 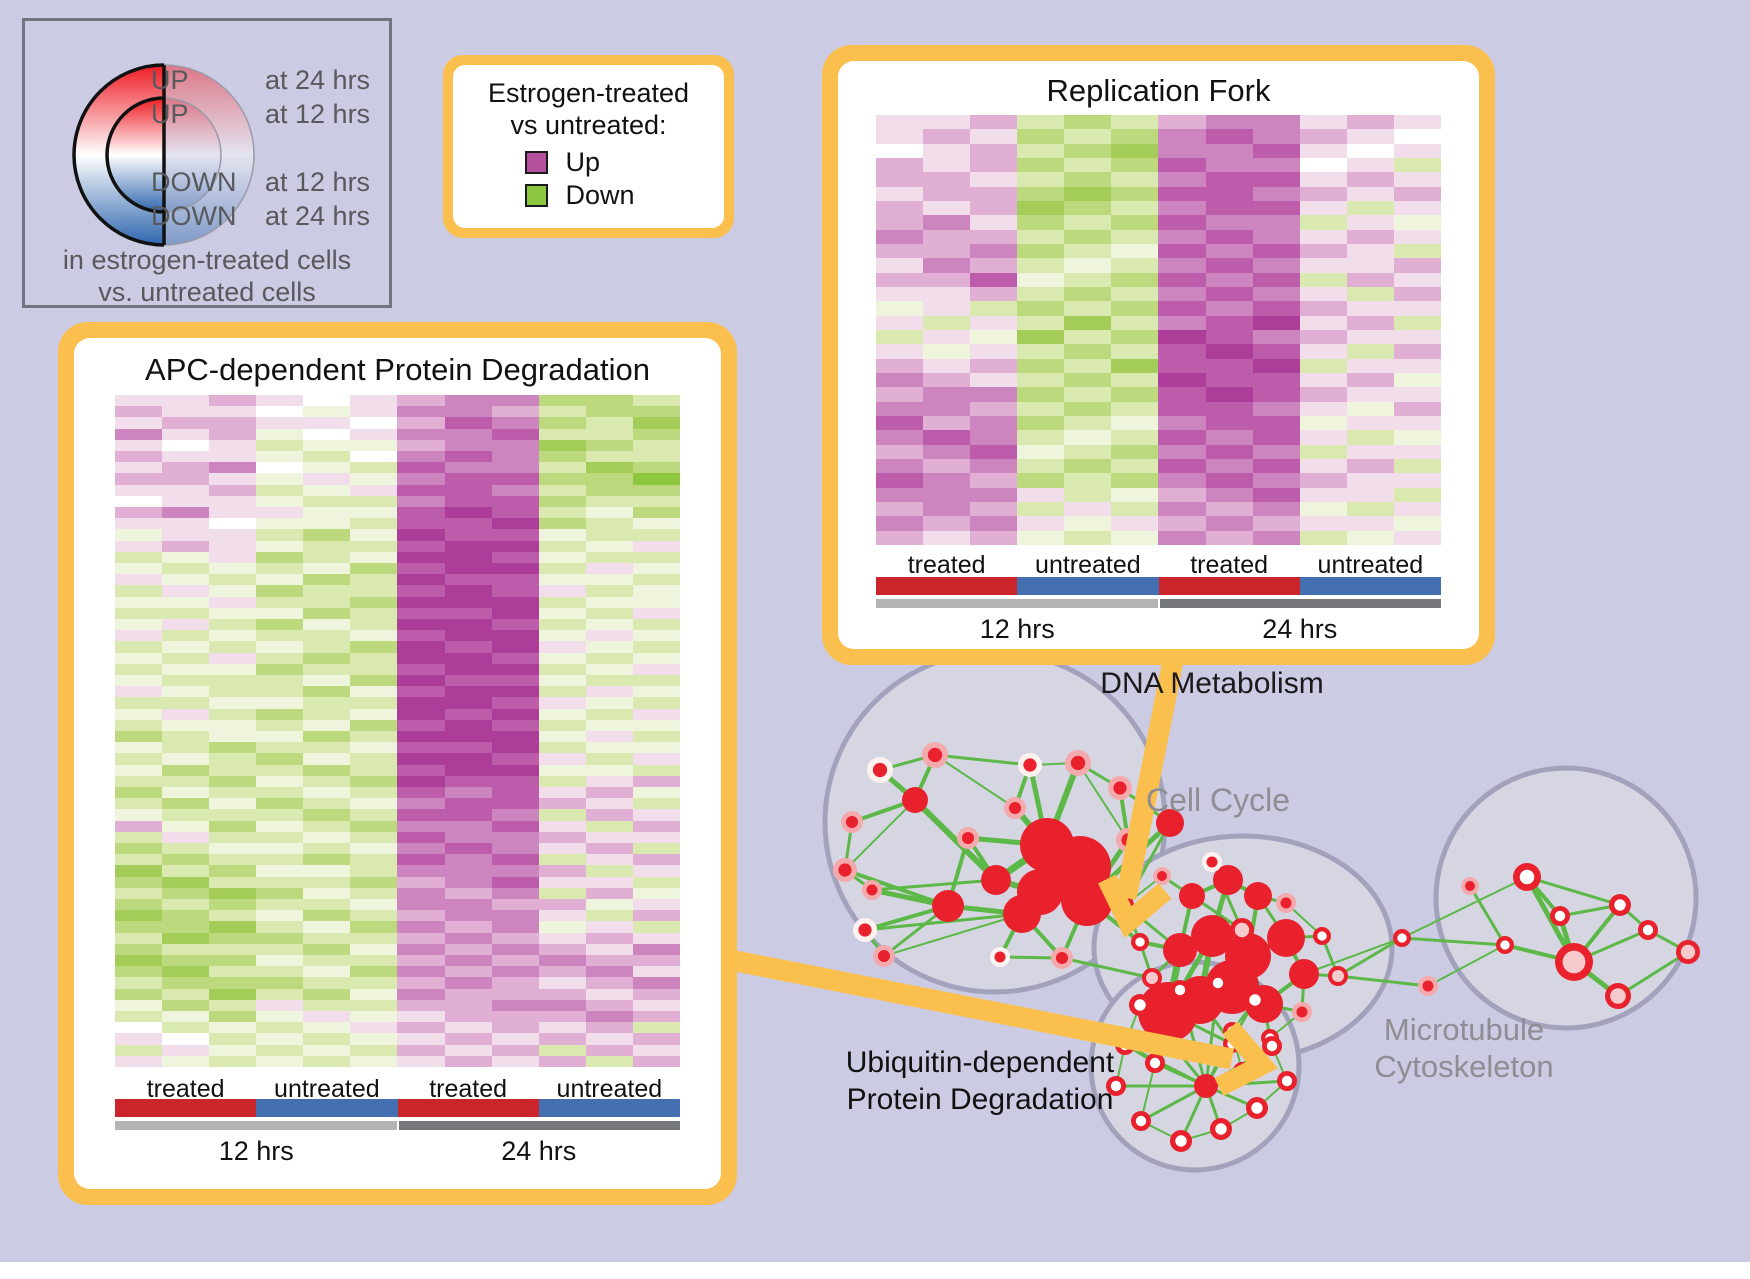 I want to click on network-node-core, so click(x=1062, y=958).